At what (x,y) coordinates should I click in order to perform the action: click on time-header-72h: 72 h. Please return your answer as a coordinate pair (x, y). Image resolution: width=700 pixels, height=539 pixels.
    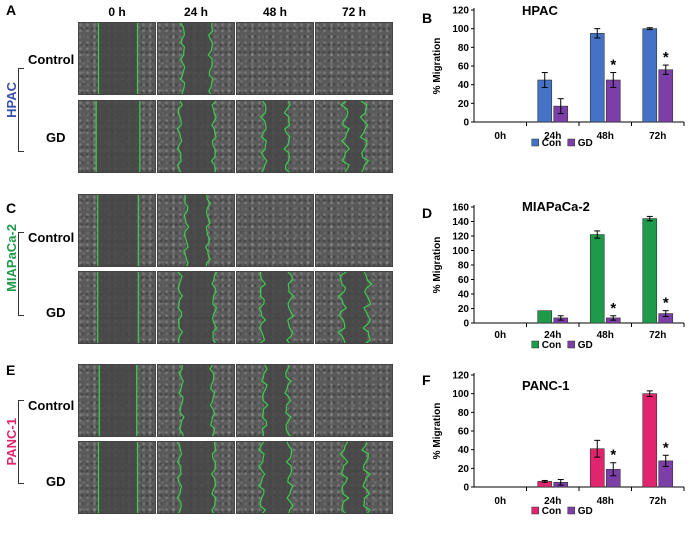
    Looking at the image, I should click on (353, 12).